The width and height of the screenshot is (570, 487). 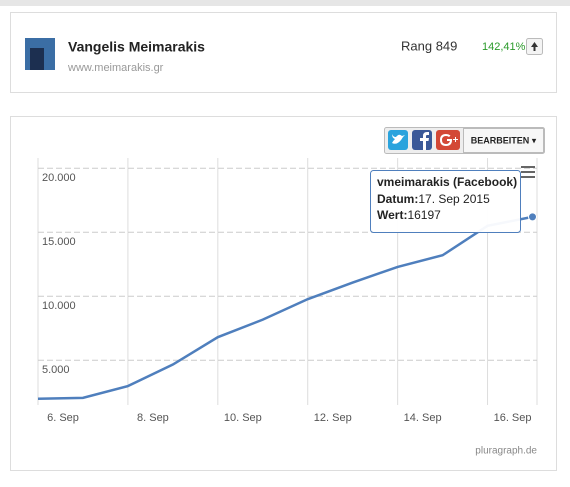 I want to click on up-arrow, so click(x=534, y=46).